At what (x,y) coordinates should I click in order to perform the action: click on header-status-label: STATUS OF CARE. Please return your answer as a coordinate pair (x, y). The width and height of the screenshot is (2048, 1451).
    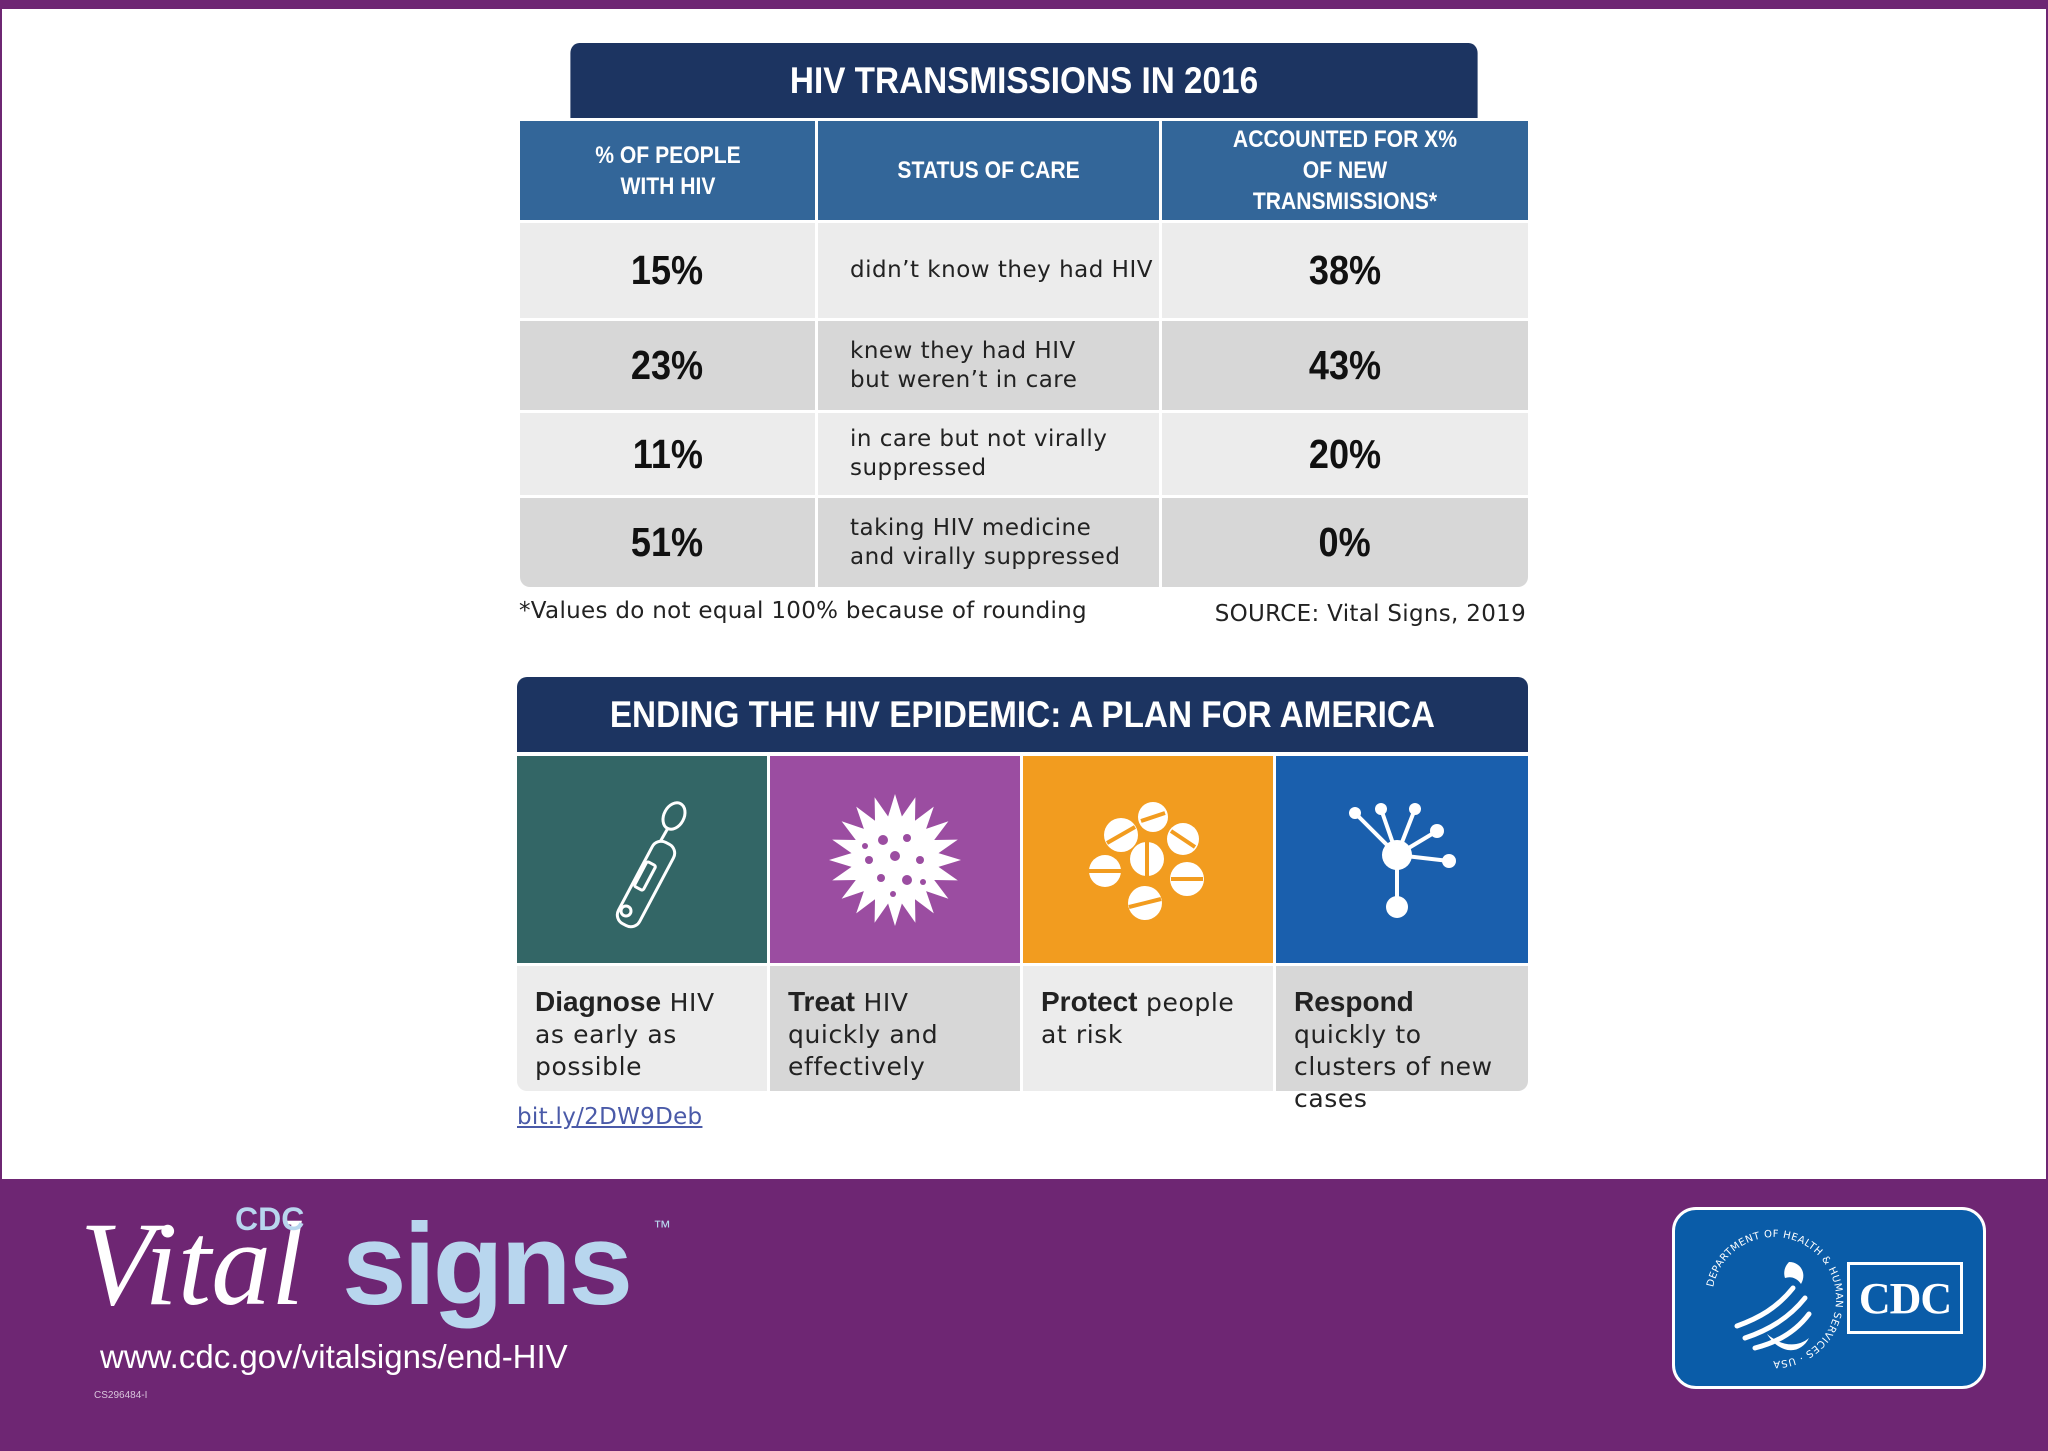
    Looking at the image, I should click on (988, 170).